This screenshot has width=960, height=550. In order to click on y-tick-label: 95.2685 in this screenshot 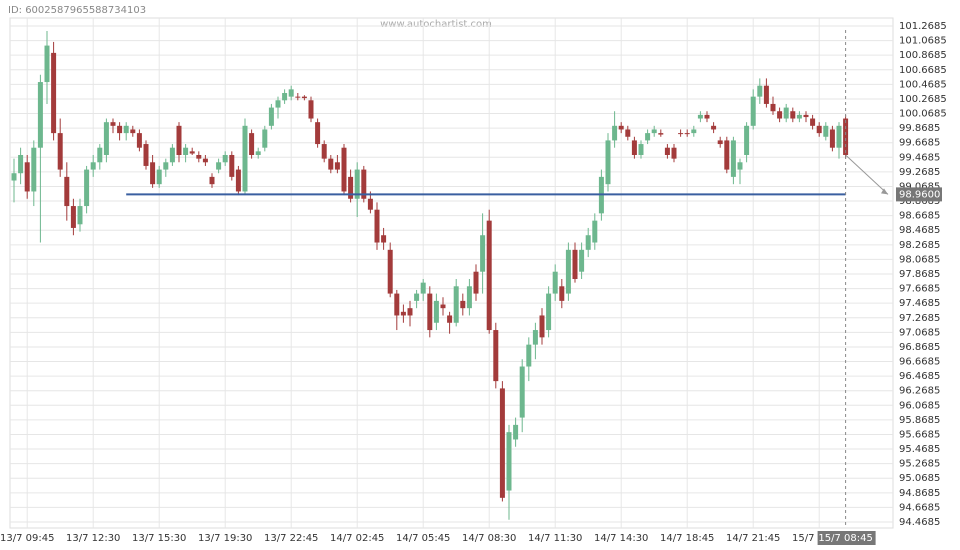, I will do `click(919, 464)`.